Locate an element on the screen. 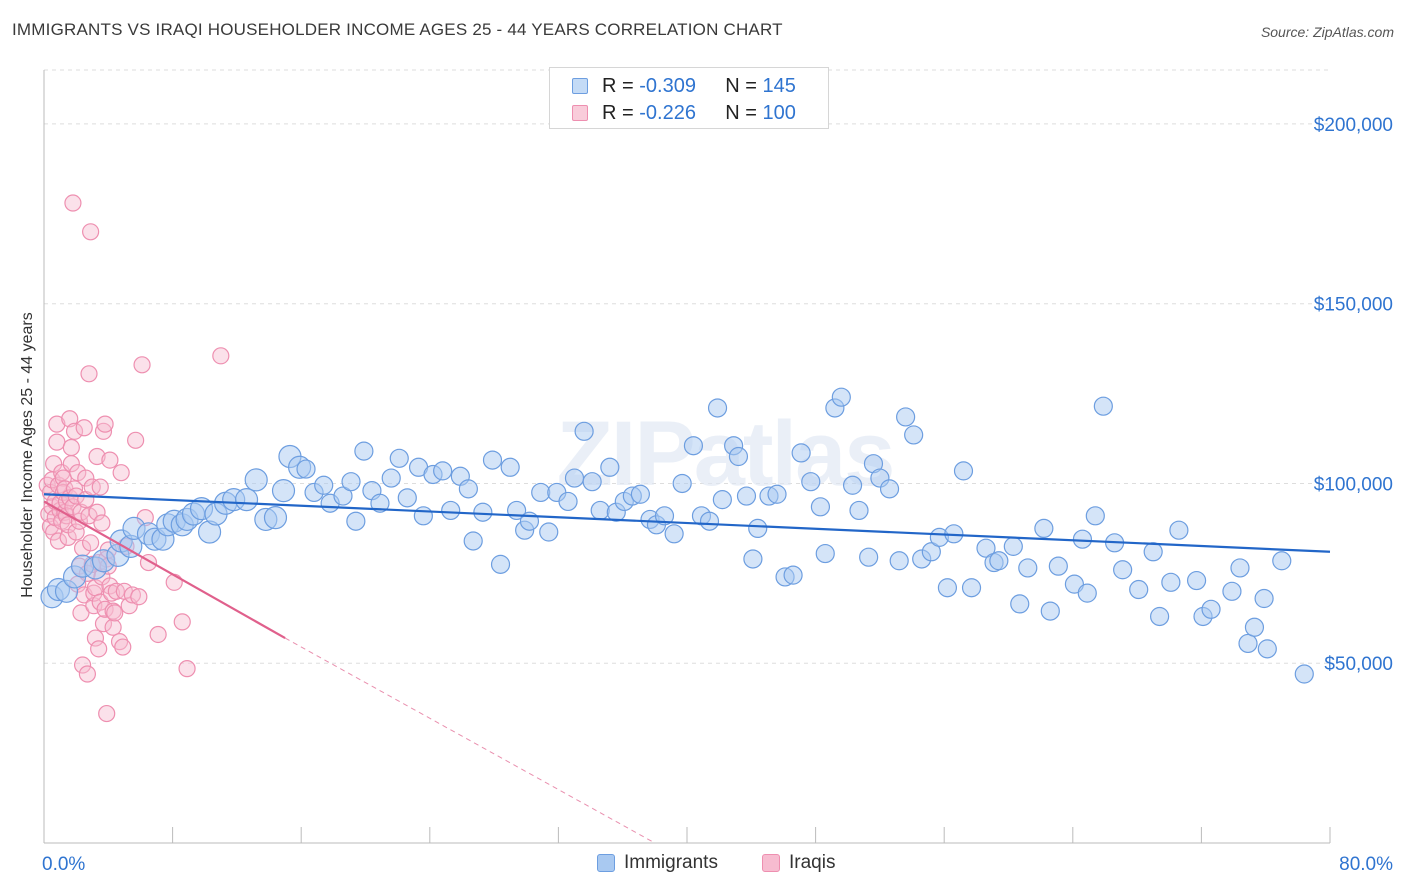 The width and height of the screenshot is (1406, 892). y-tick-label: $150,000 is located at coordinates (1353, 305).